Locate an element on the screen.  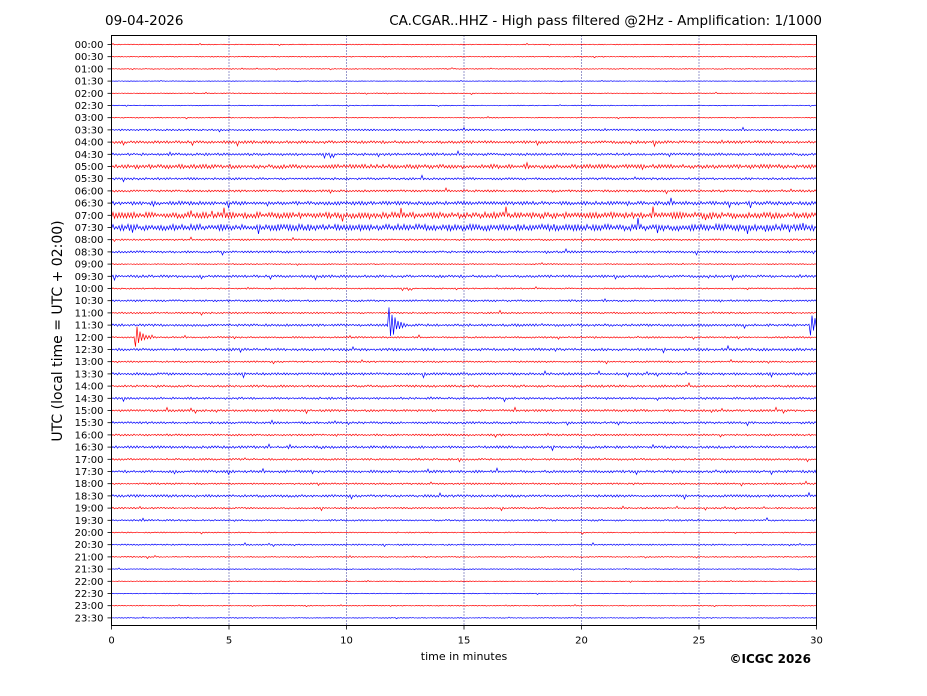
row-label: 17:30 is located at coordinates (89, 472).